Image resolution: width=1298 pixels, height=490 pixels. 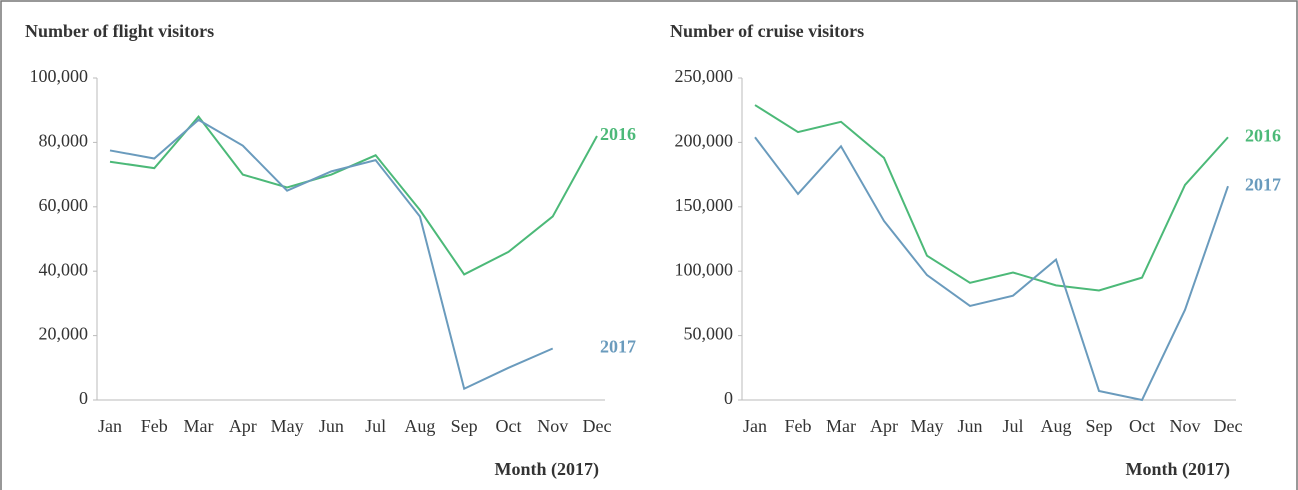 What do you see at coordinates (704, 76) in the screenshot?
I see `y-tick-label: 250,000` at bounding box center [704, 76].